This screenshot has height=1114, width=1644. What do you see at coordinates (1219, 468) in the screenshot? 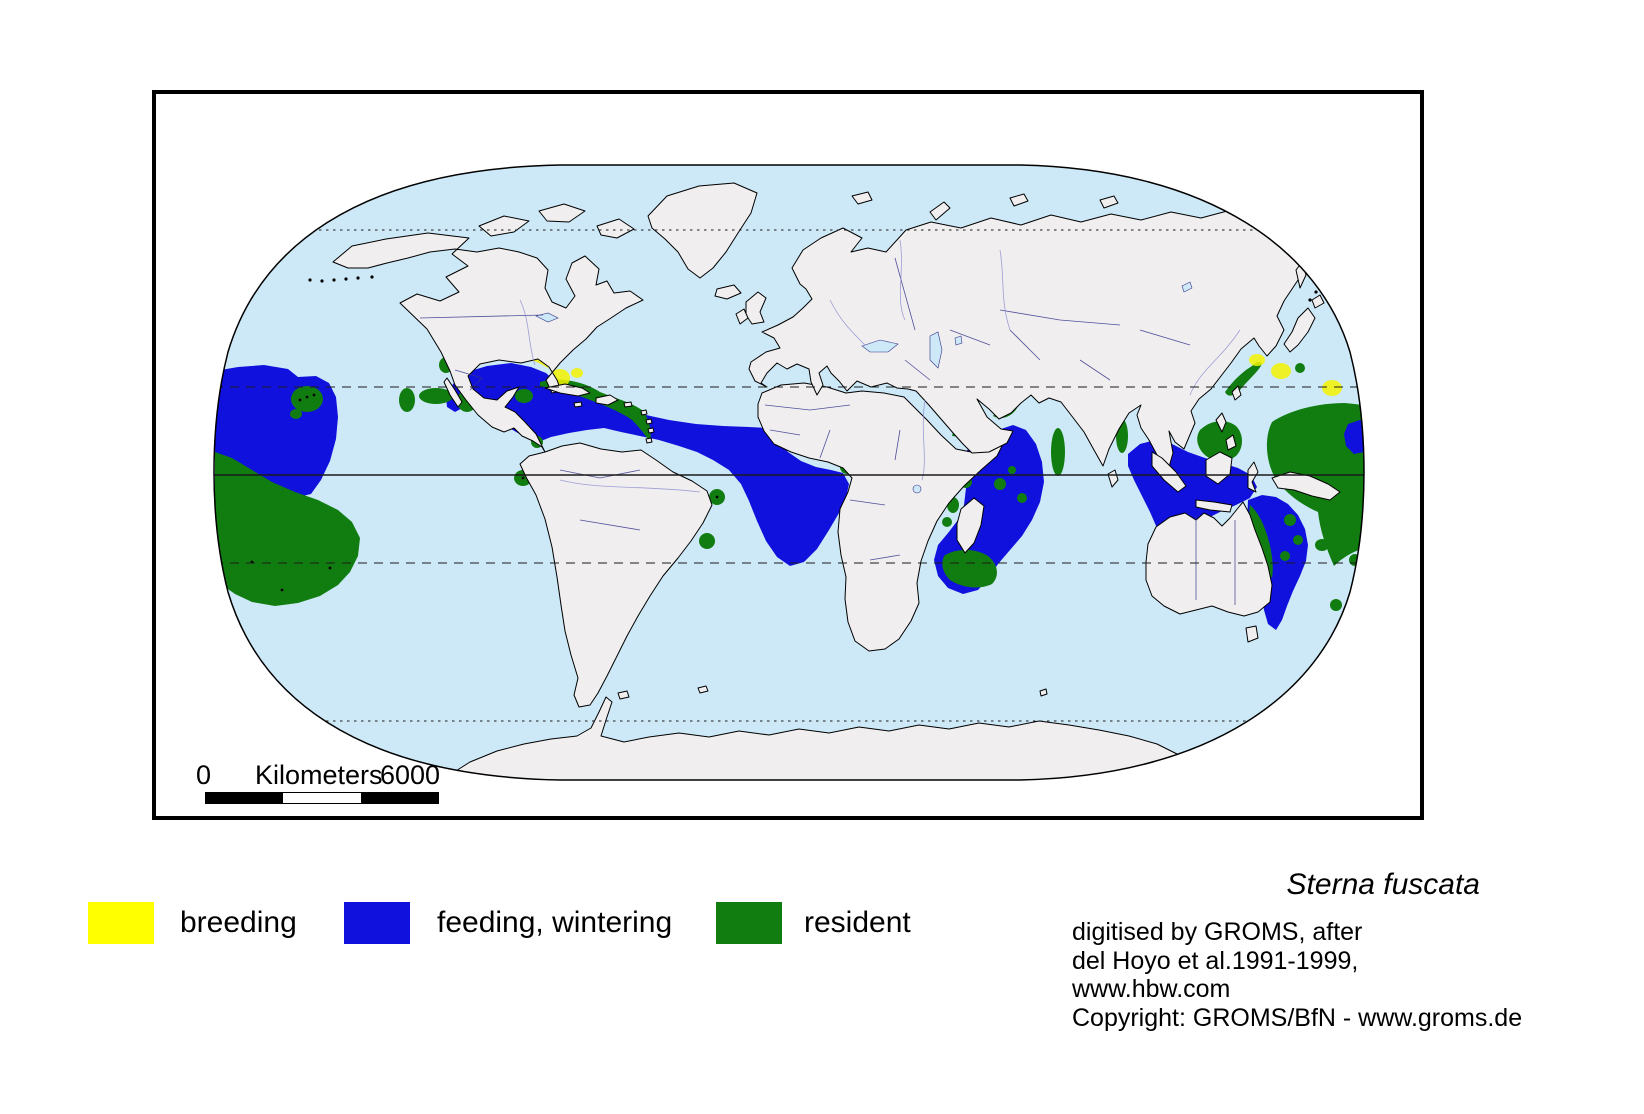
I see `borneo` at bounding box center [1219, 468].